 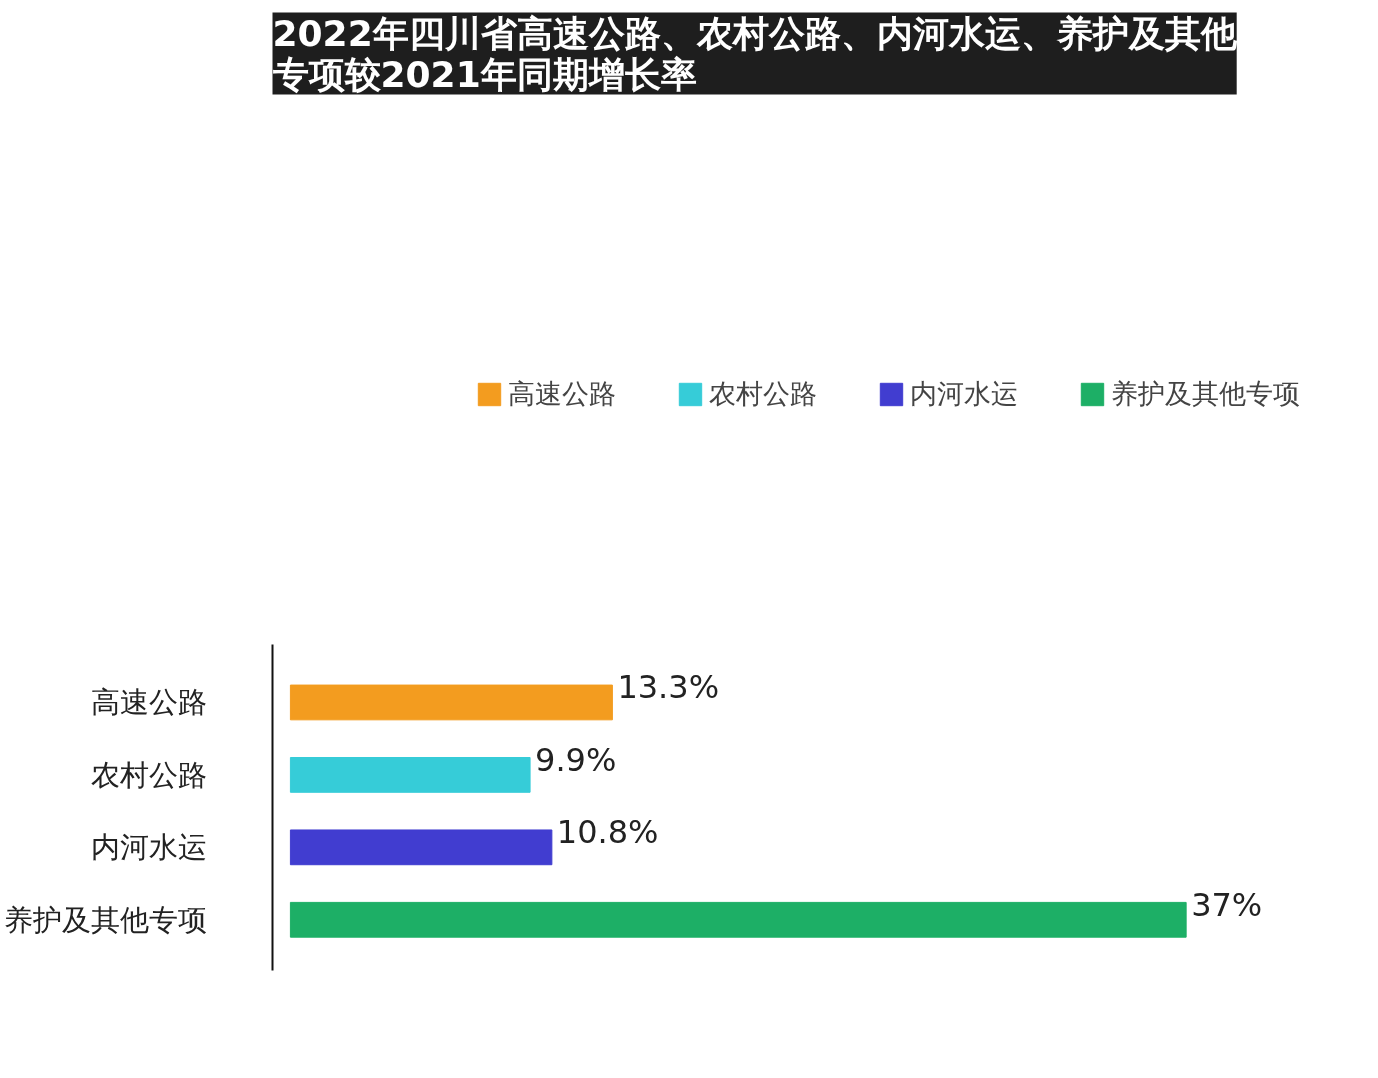 What do you see at coordinates (607, 832) in the screenshot?
I see `data-label: 10.8%` at bounding box center [607, 832].